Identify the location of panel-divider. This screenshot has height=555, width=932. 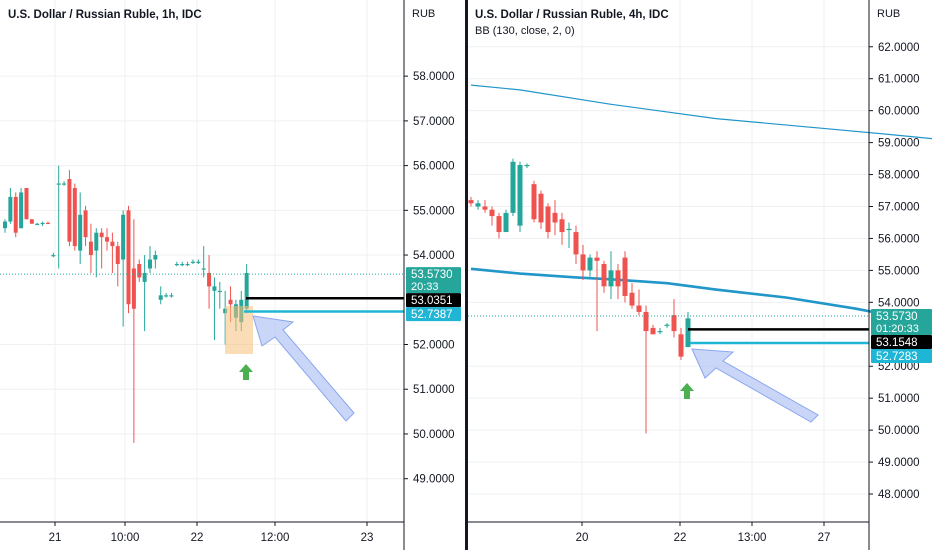
(466, 275).